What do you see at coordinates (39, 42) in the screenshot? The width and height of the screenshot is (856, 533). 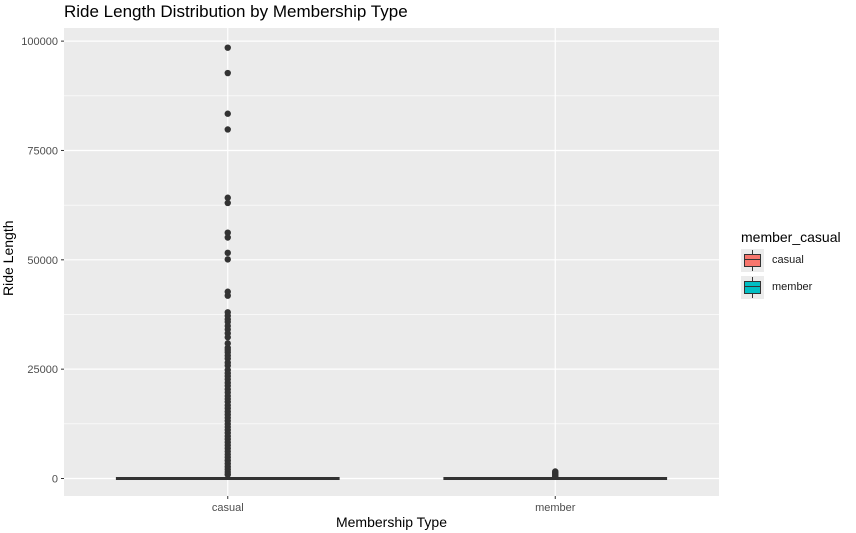 I see `y-tick-label: 100000` at bounding box center [39, 42].